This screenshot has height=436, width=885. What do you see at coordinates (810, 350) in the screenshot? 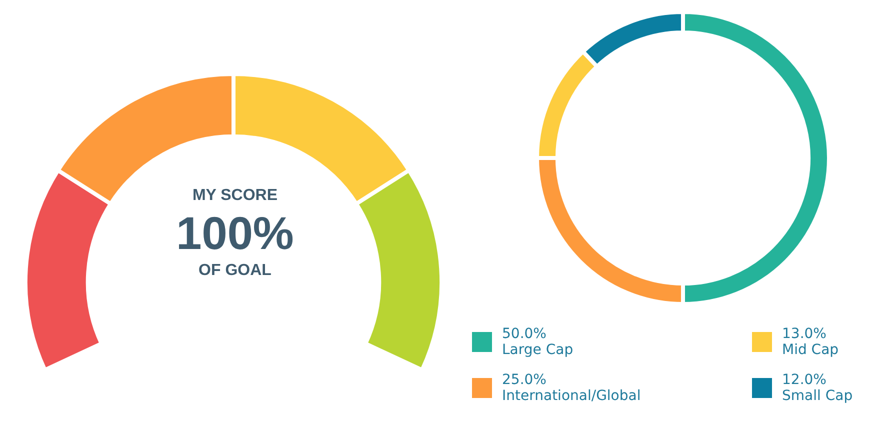
I see `legend-label: Mid Cap` at bounding box center [810, 350].